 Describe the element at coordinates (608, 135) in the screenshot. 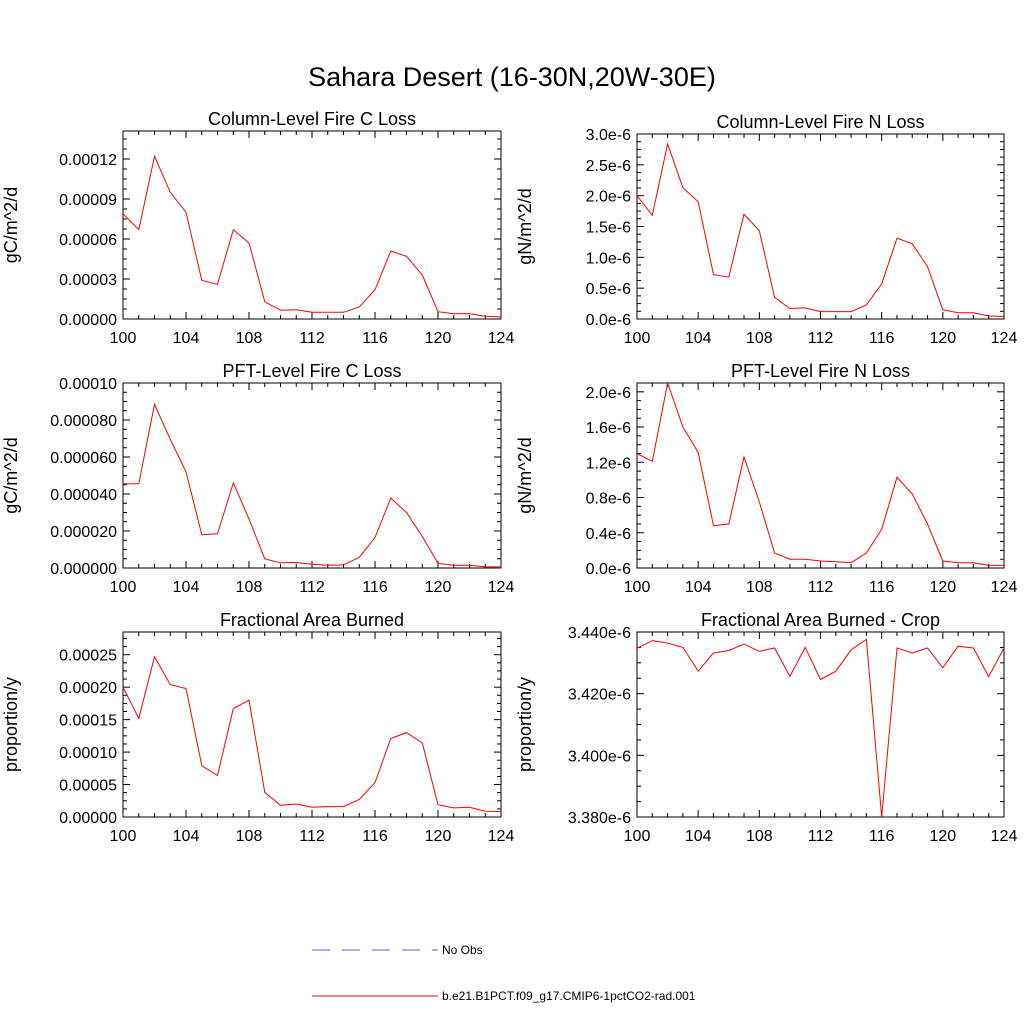

I see `y-tick-label: 3.0e-6` at that location.